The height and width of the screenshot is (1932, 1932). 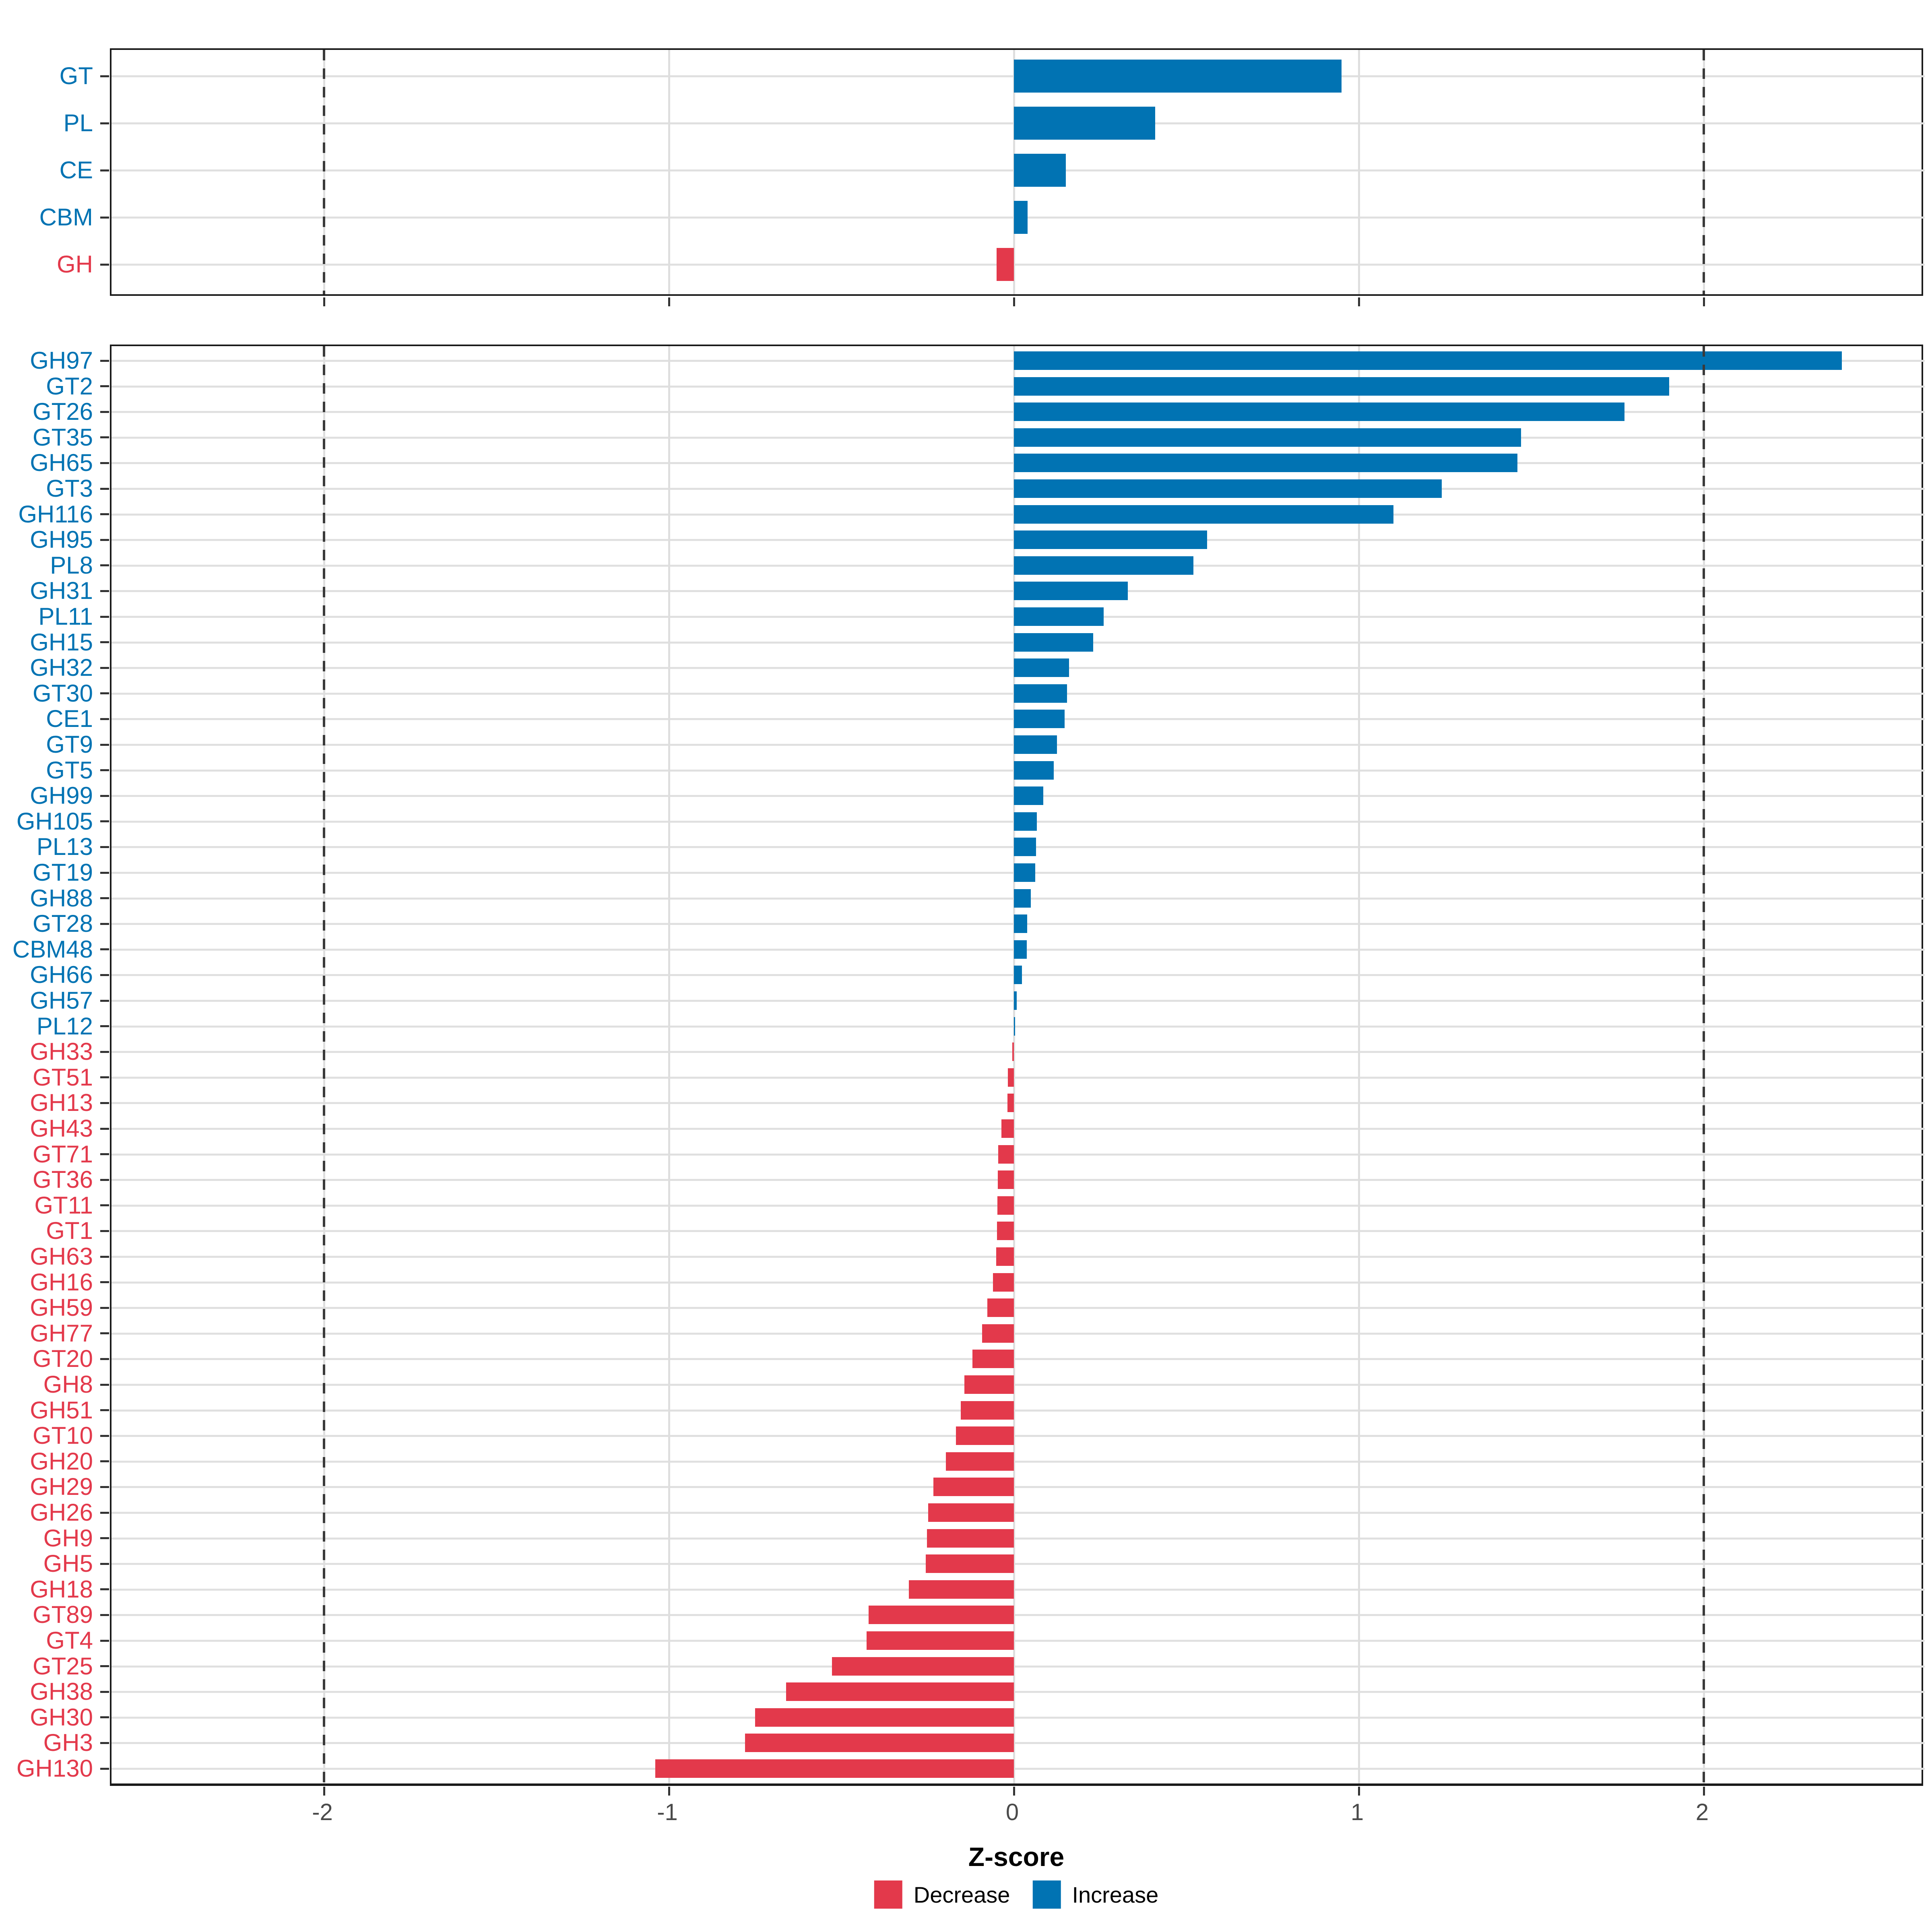 What do you see at coordinates (62, 1435) in the screenshot?
I see `y-label-GT10: GT10` at bounding box center [62, 1435].